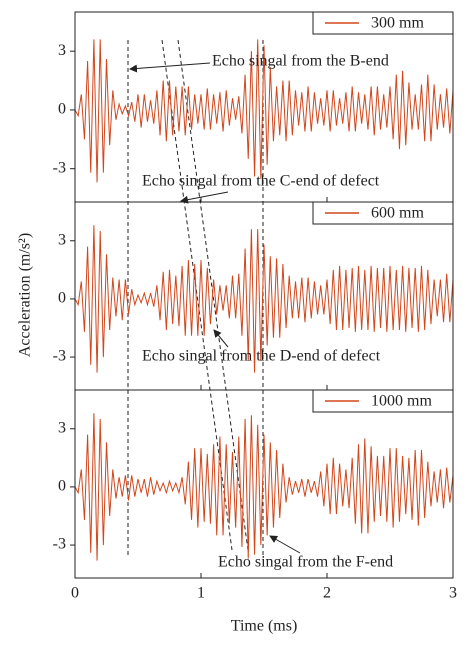 The image size is (474, 653). Describe the element at coordinates (75, 593) in the screenshot. I see `x-tick-label: 0` at that location.